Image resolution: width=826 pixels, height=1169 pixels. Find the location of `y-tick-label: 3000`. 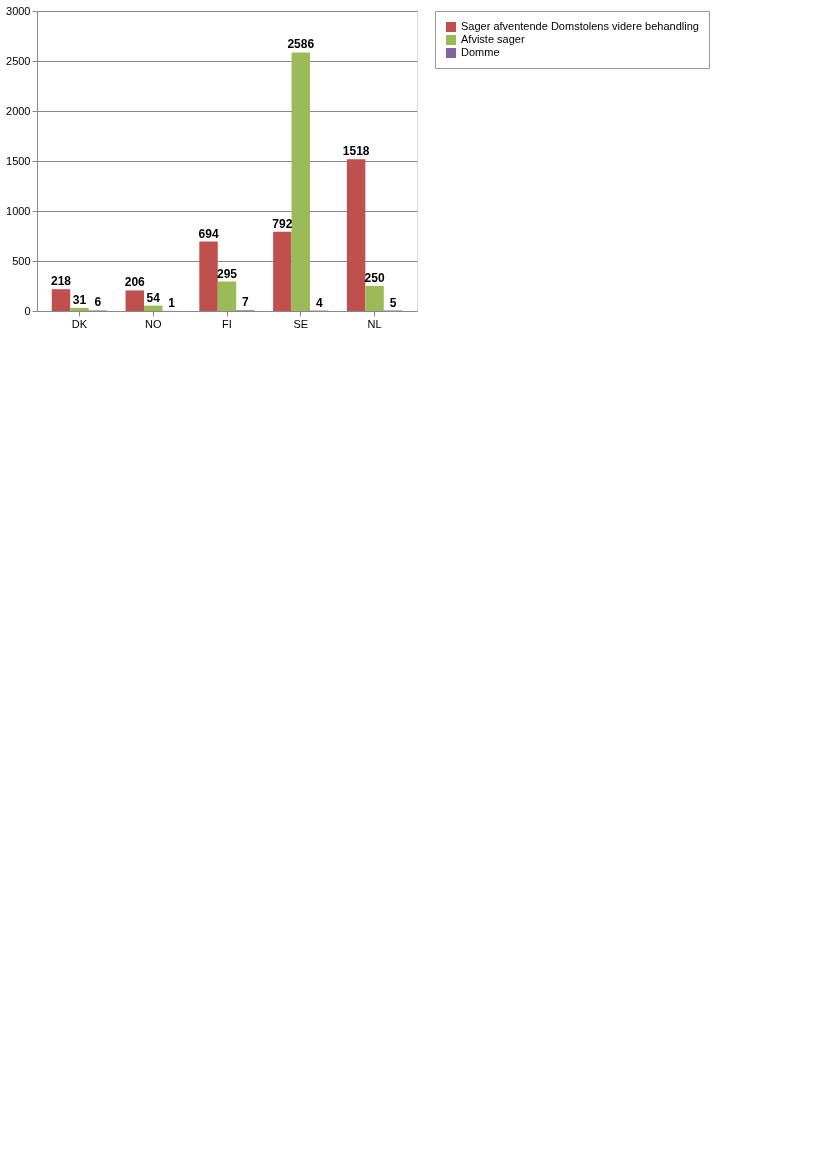

y-tick-label: 3000 is located at coordinates (18, 10).